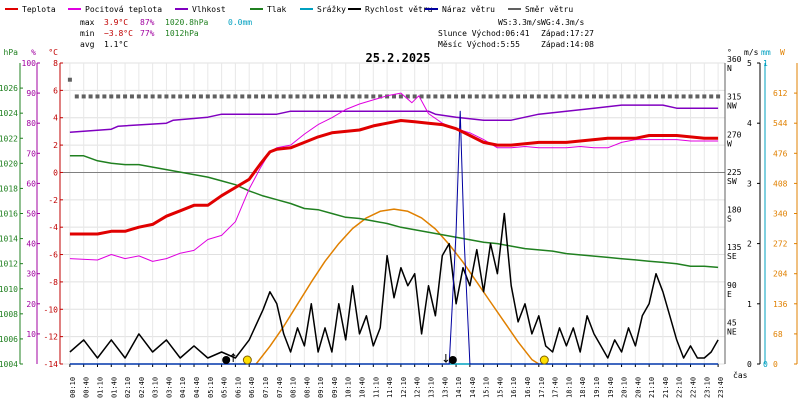  I want to click on legend-label: Vlhkost, so click(209, 9).